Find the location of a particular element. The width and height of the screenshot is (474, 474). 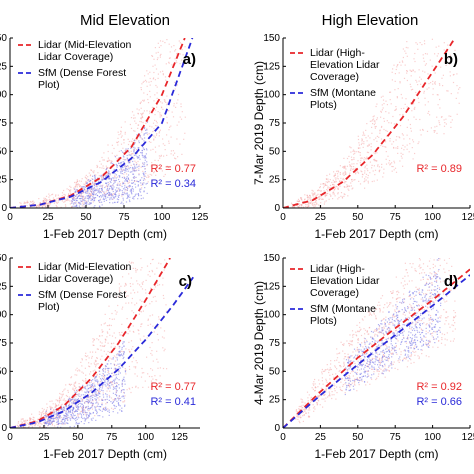

y-tick-label: 100 is located at coordinates (3, 95).